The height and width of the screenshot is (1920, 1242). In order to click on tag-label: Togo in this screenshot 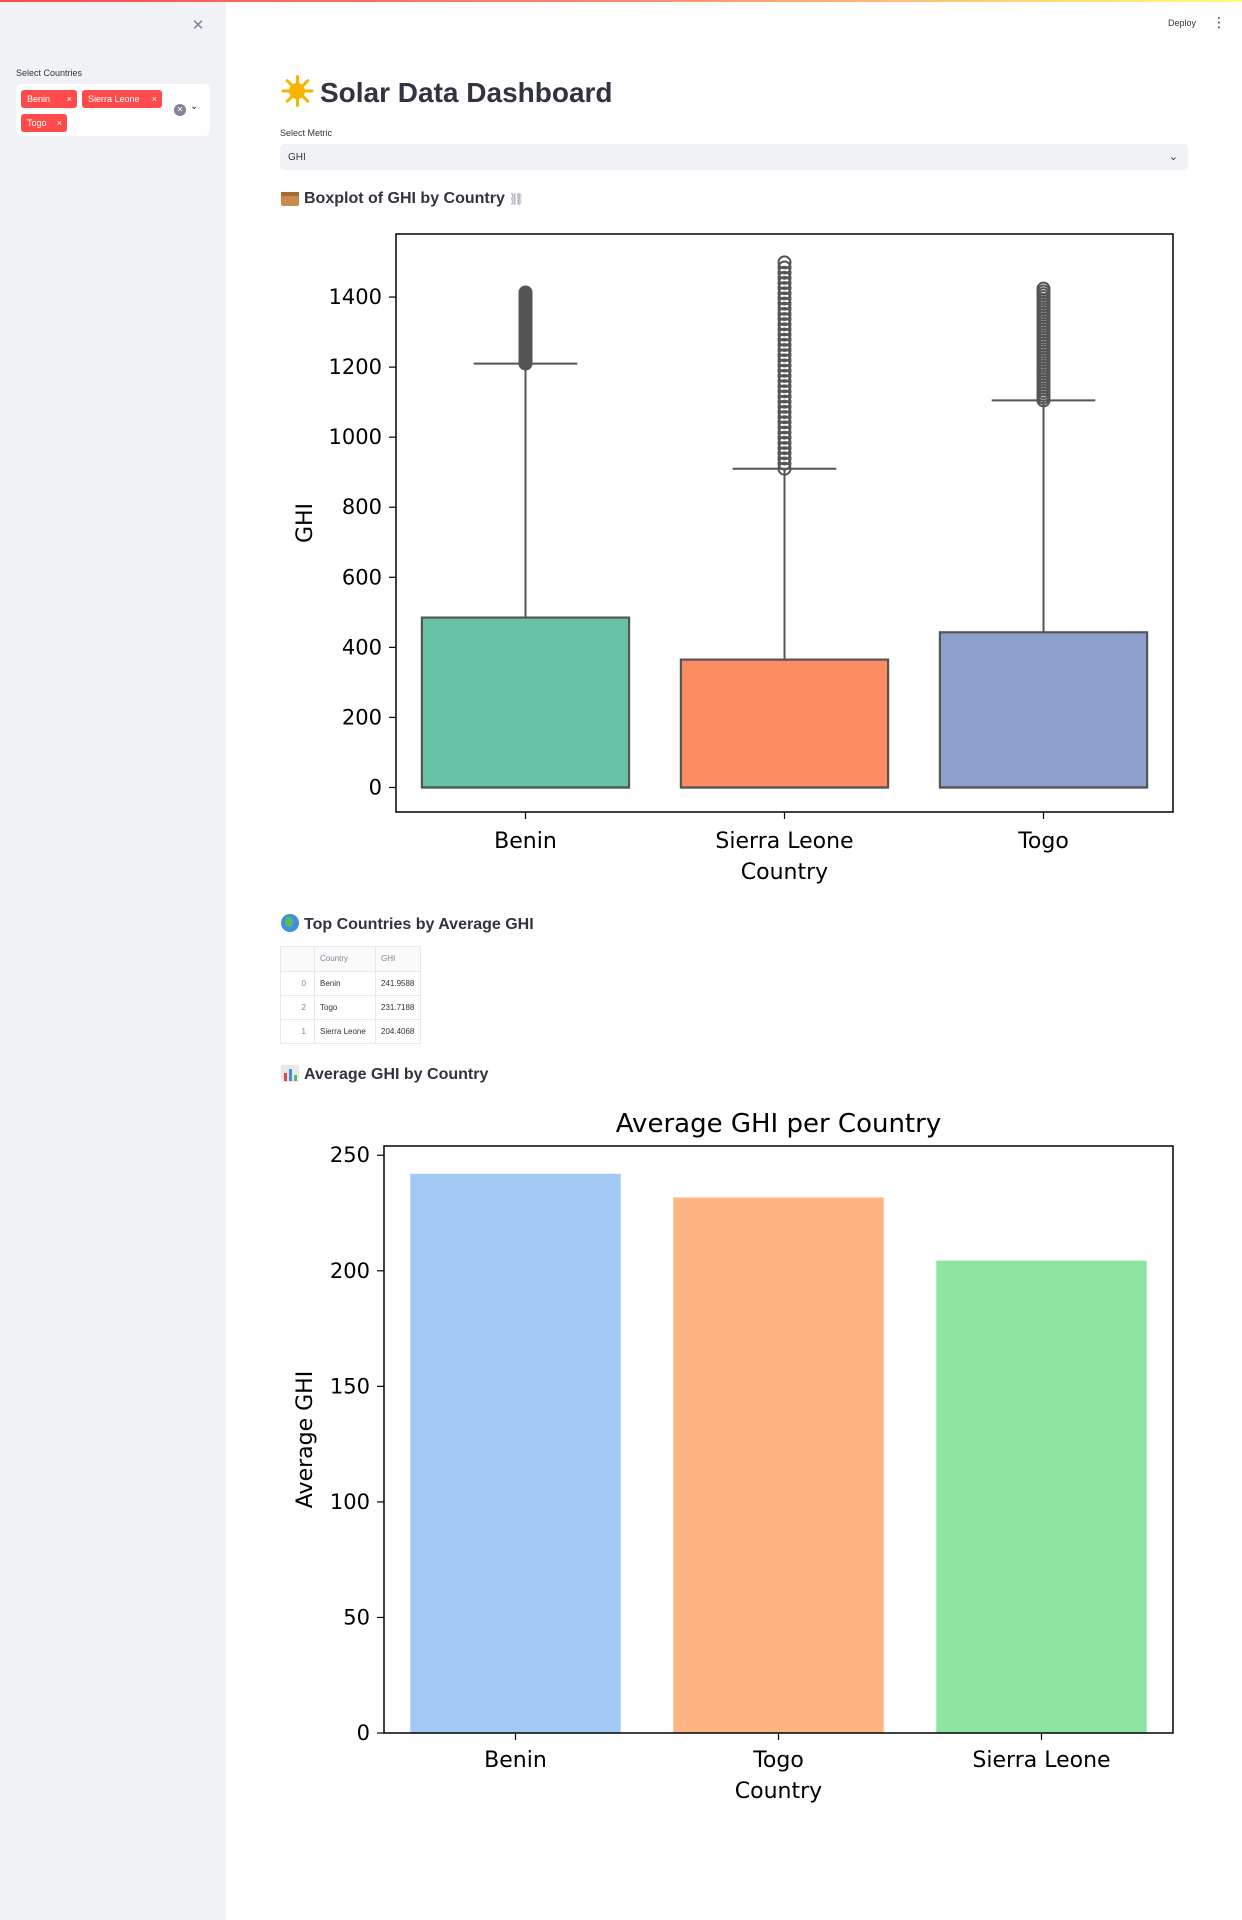, I will do `click(37, 123)`.